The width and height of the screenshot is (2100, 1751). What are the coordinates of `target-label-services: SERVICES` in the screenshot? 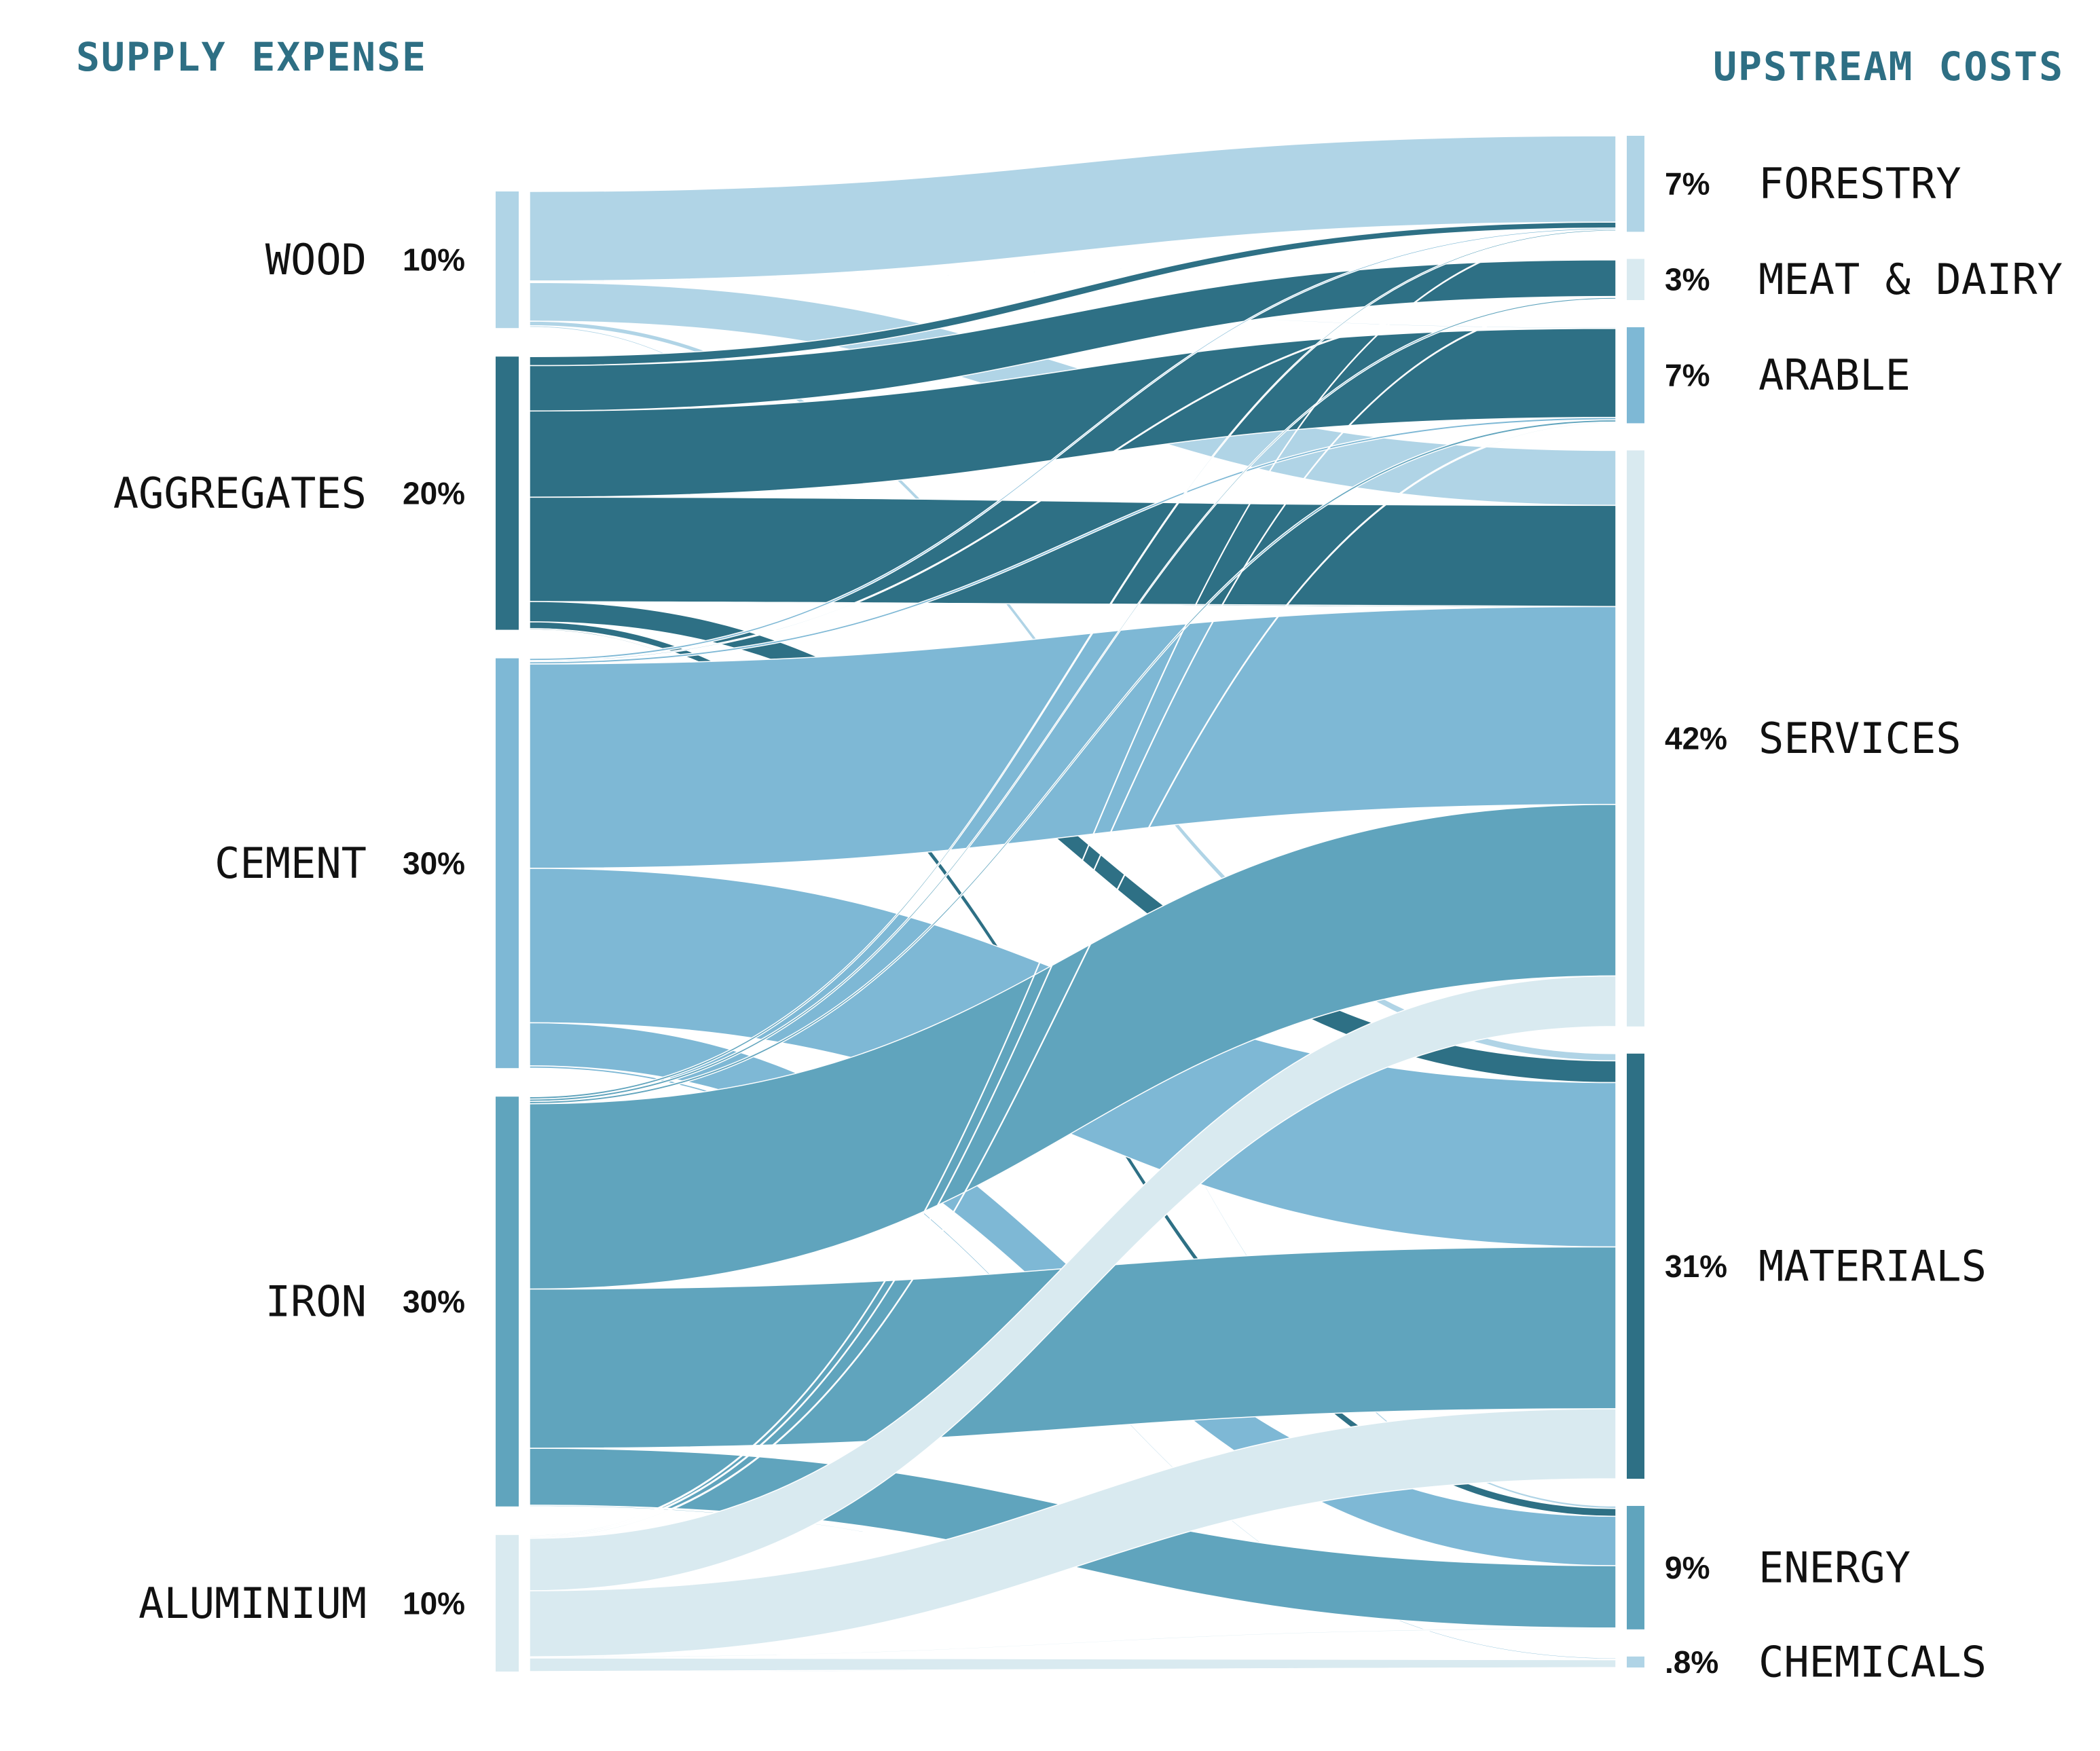 It's located at (1859, 739).